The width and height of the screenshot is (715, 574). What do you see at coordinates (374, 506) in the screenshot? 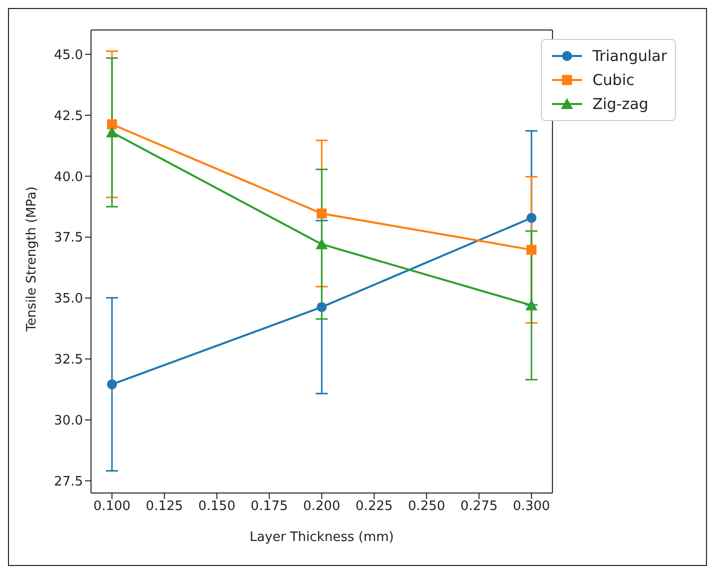
I see `x-tick-label: 0.225` at bounding box center [374, 506].